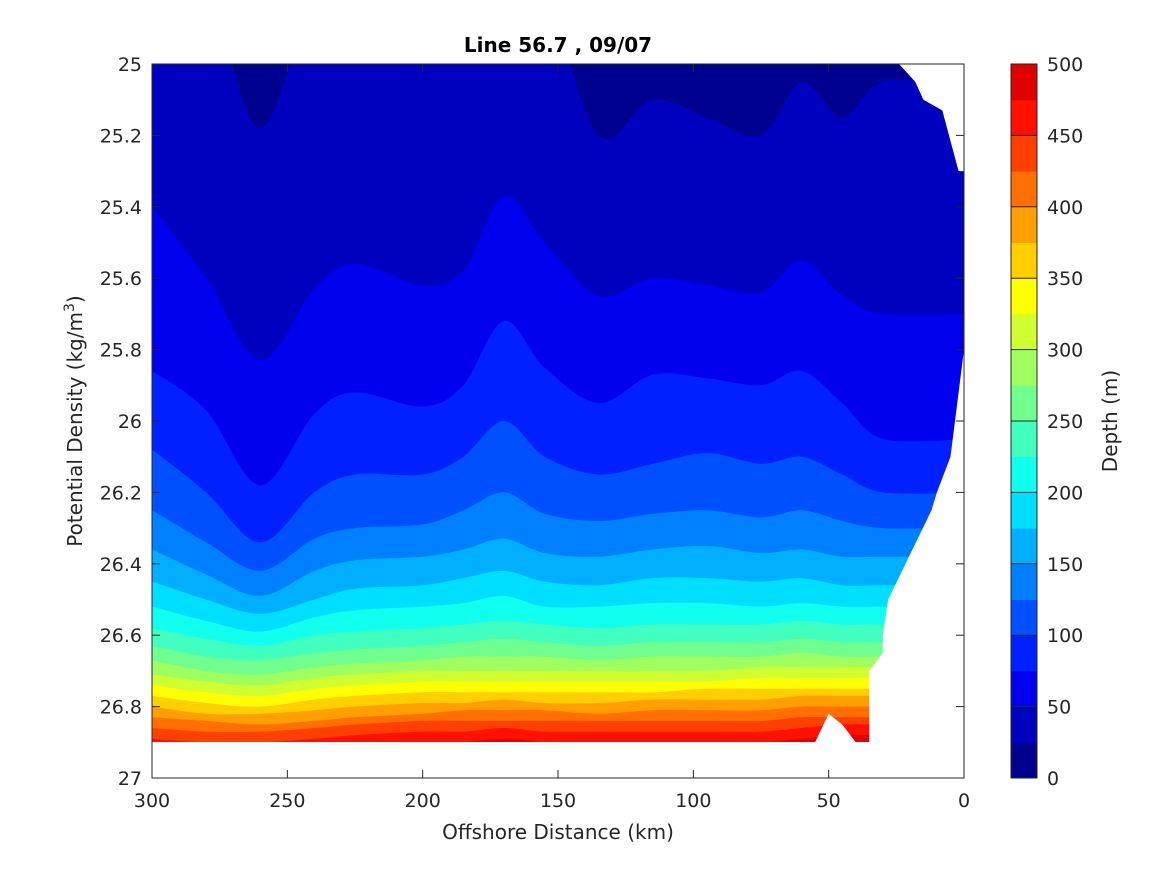 Image resolution: width=1167 pixels, height=875 pixels. I want to click on x-tick-label: 300, so click(152, 801).